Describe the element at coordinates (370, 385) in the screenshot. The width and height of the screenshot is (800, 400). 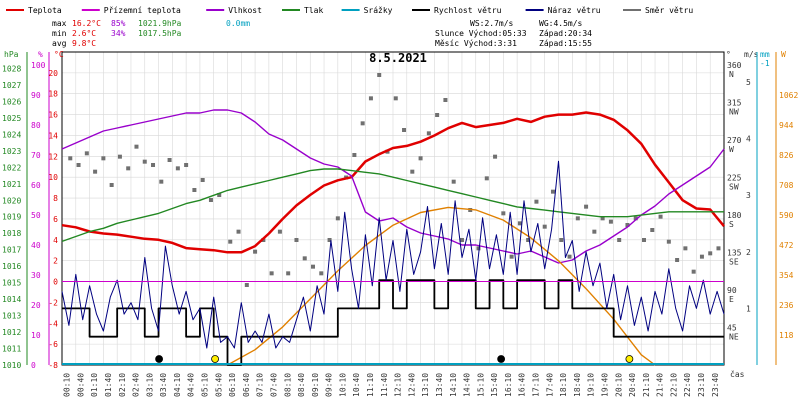
I see `x-tick-label: 11:10` at that location.